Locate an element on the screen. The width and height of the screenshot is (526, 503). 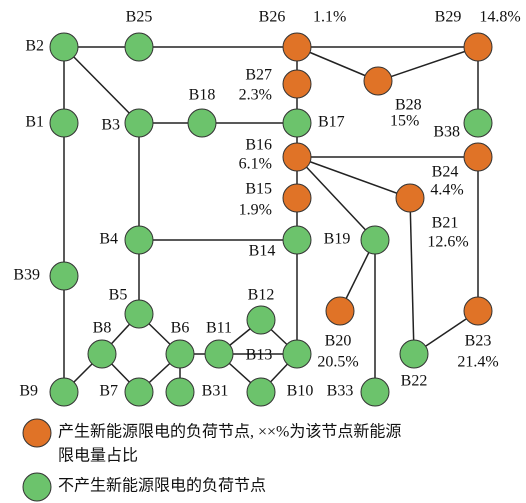
node-label: B39 is located at coordinates (26, 275).